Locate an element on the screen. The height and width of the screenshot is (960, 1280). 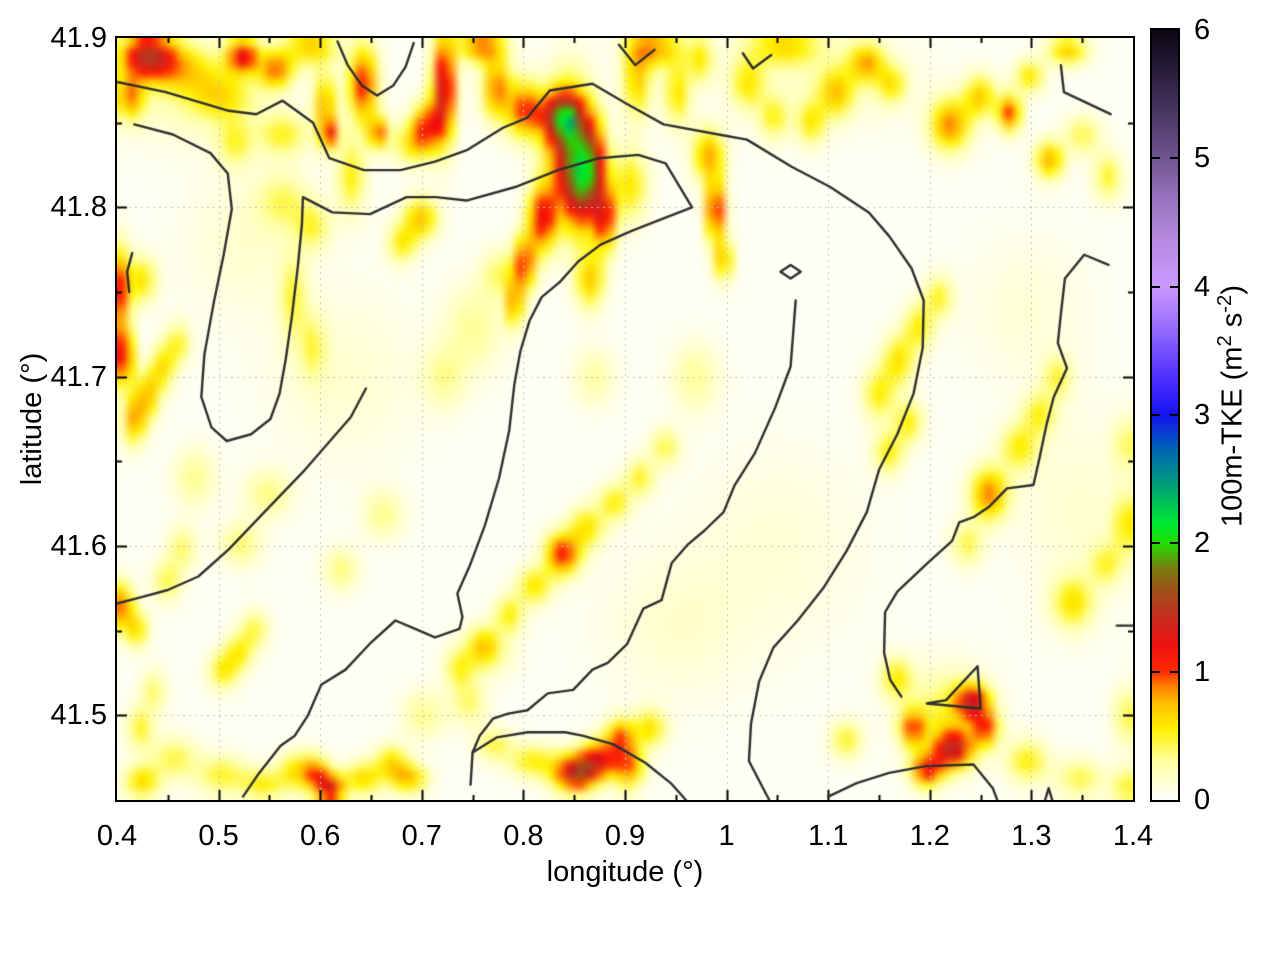
x-axis-title: longitude (°) is located at coordinates (625, 872).